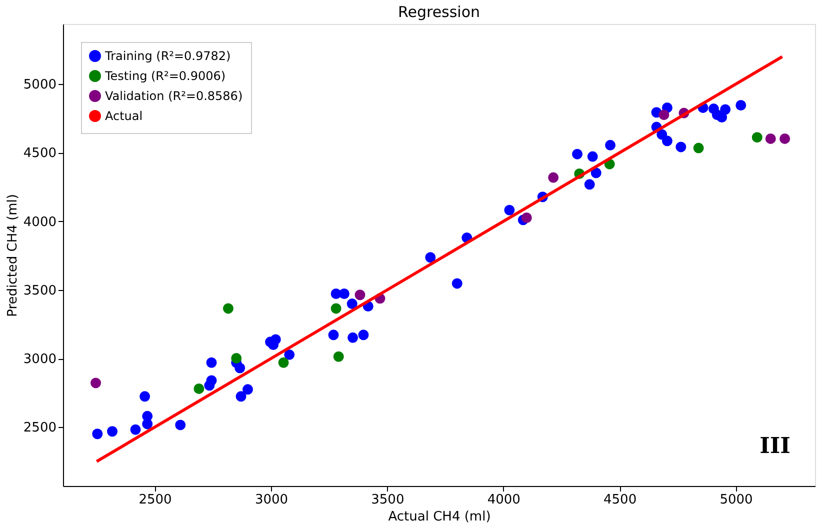 The width and height of the screenshot is (824, 532). Describe the element at coordinates (39, 154) in the screenshot. I see `y-tick-label: 4500` at that location.